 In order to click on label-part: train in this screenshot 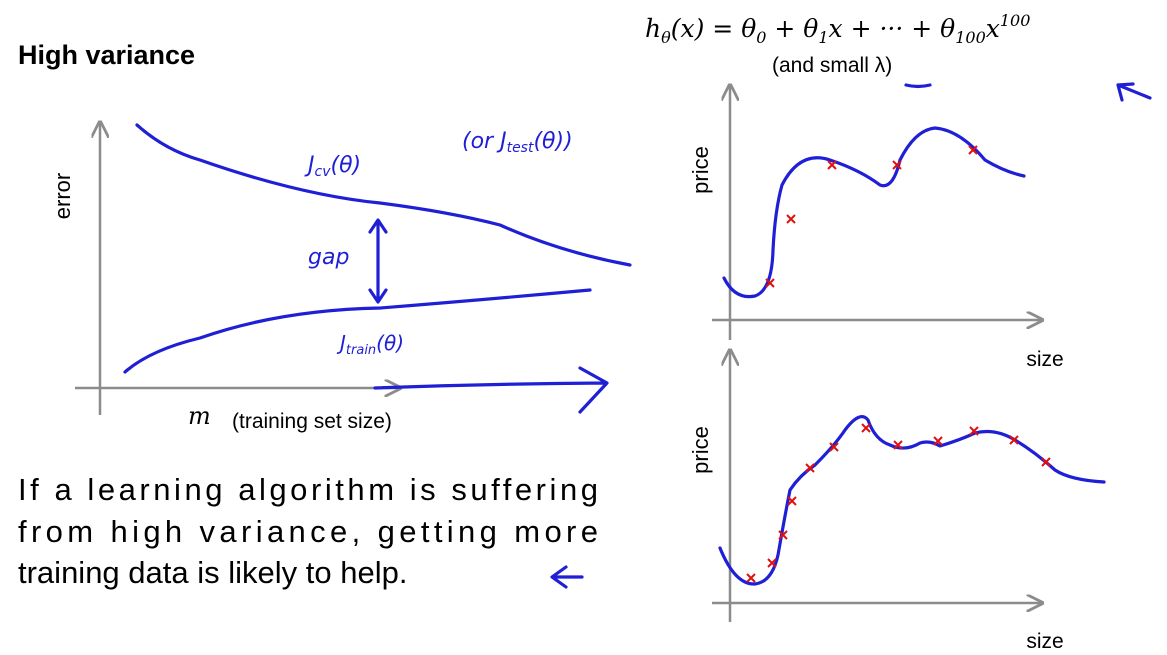, I will do `click(361, 350)`.